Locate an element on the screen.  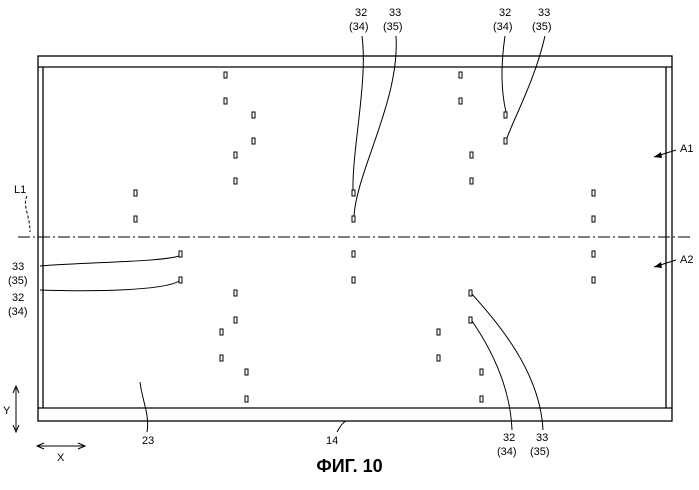
leader-32-bottom is located at coordinates (492, 375).